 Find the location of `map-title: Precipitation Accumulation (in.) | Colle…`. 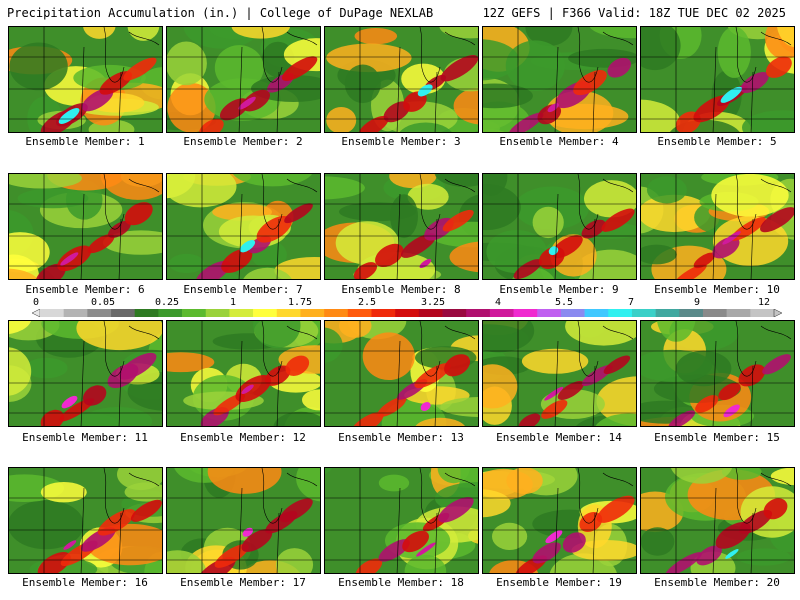

map-title: Precipitation Accumulation (in.) | Colle… is located at coordinates (220, 13).